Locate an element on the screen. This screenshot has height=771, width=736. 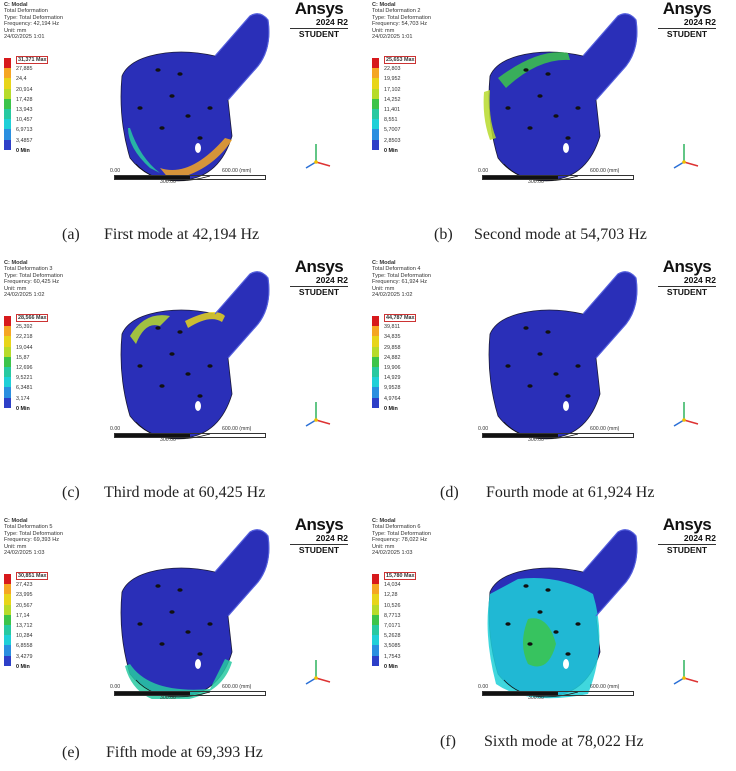
header-line: Frequency: 78,022 Hz is located at coordinates (400, 540).